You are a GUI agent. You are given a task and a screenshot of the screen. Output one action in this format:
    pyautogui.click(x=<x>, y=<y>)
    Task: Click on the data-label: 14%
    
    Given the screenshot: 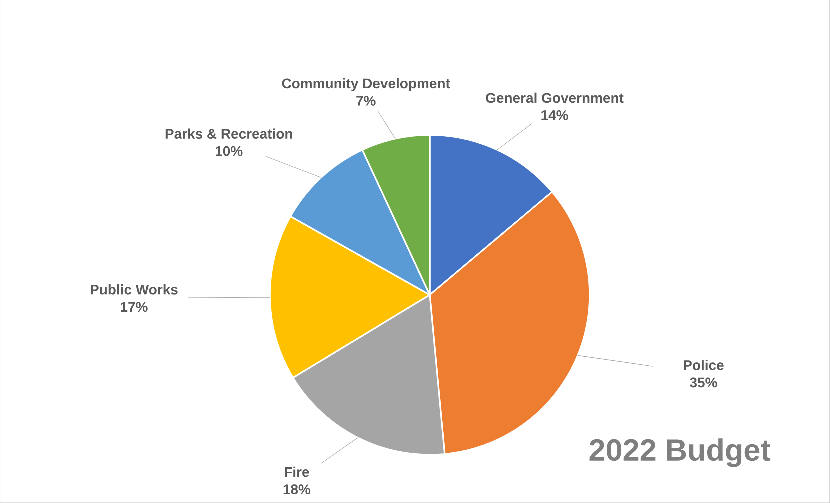 What is the action you would take?
    pyautogui.click(x=555, y=115)
    